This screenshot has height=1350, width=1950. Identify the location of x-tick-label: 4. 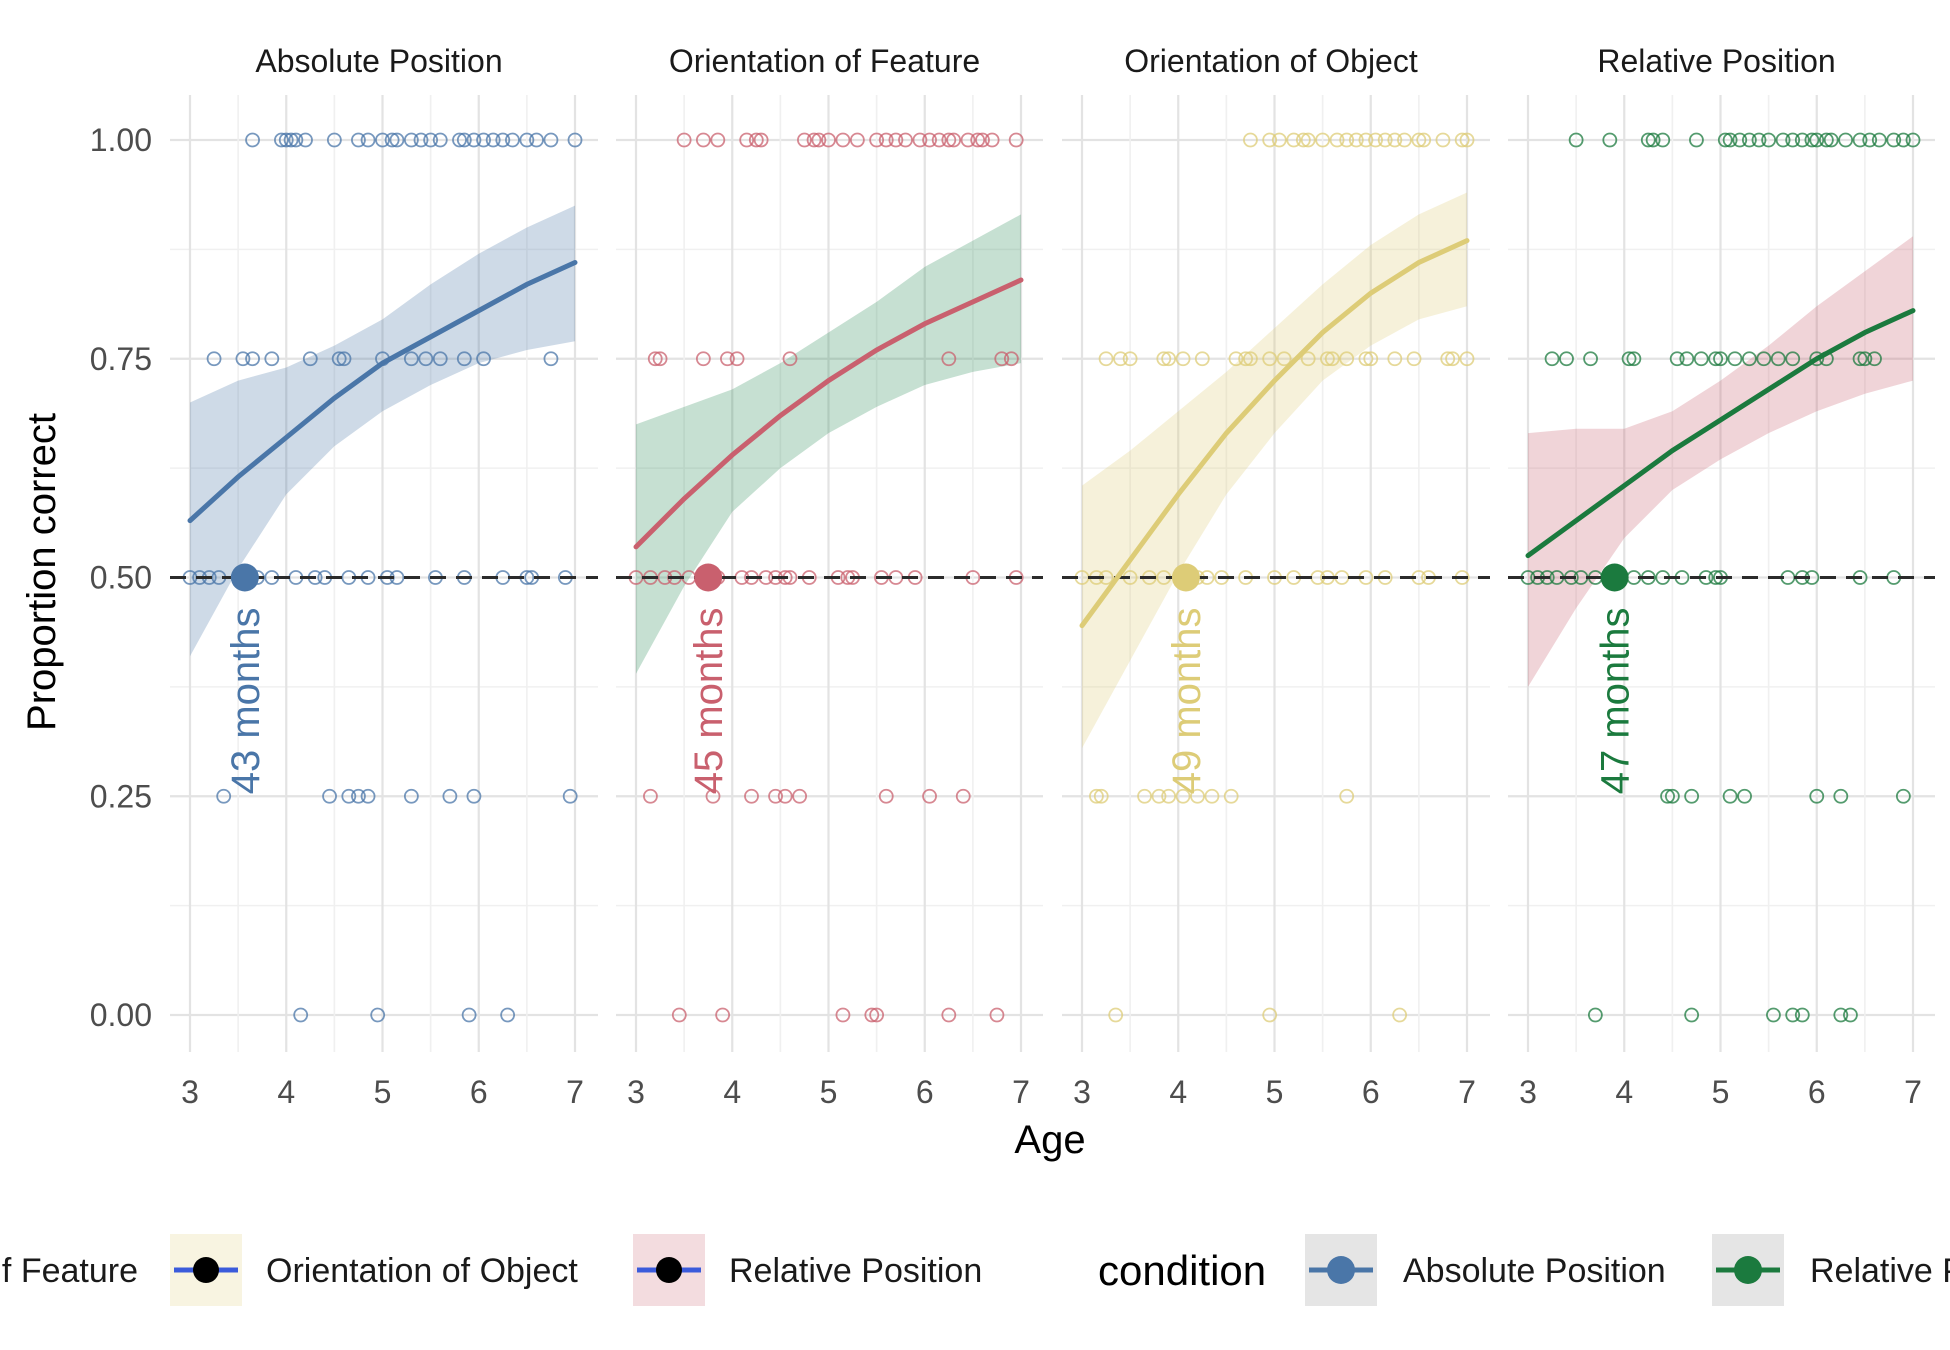
(1178, 1092).